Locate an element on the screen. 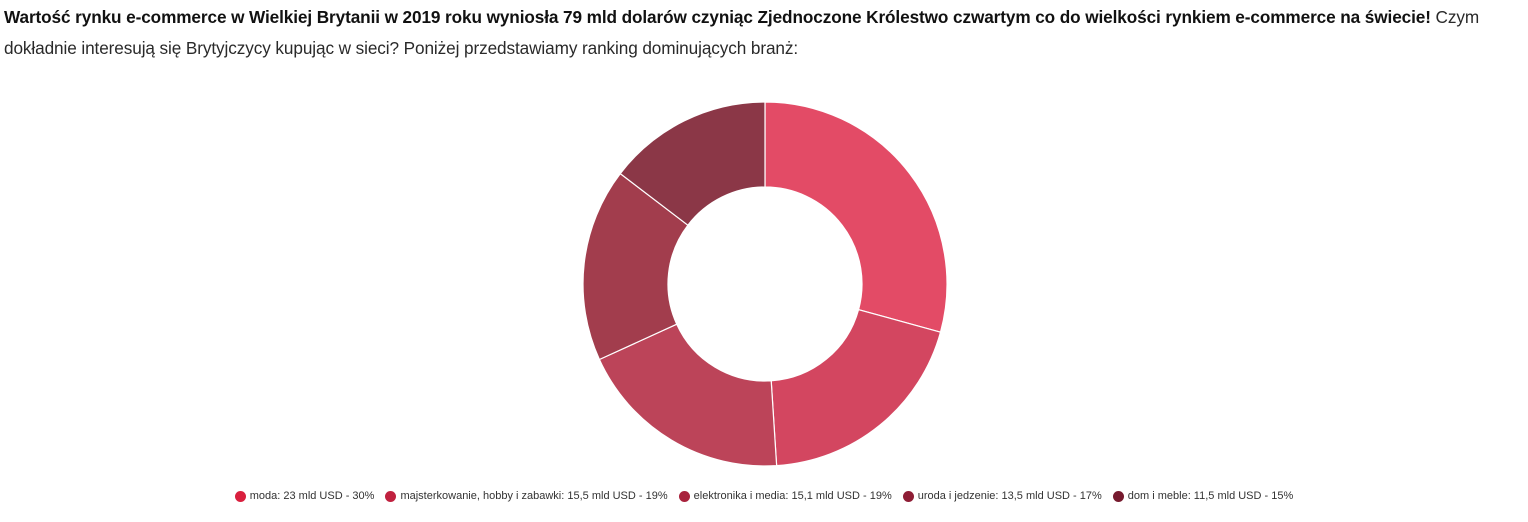  legend-label: elektronika i media: 15,1 mld USD - 19% is located at coordinates (792, 496).